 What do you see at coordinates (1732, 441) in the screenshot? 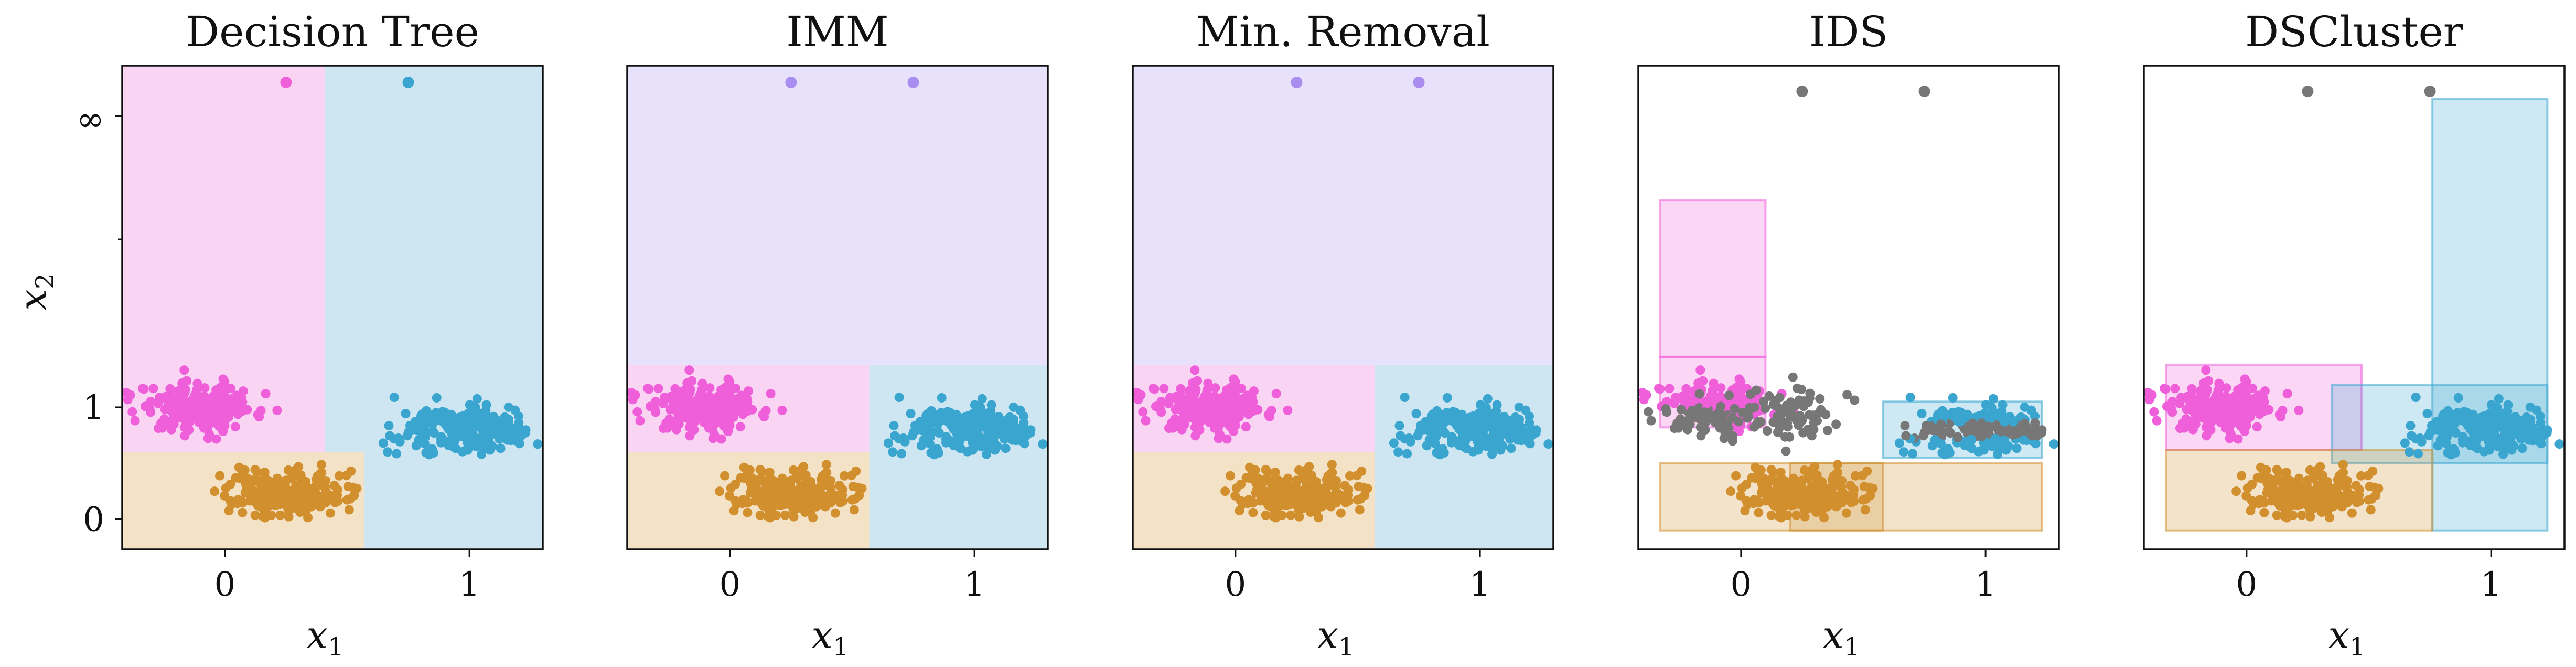
I see `unassigned-point` at bounding box center [1732, 441].